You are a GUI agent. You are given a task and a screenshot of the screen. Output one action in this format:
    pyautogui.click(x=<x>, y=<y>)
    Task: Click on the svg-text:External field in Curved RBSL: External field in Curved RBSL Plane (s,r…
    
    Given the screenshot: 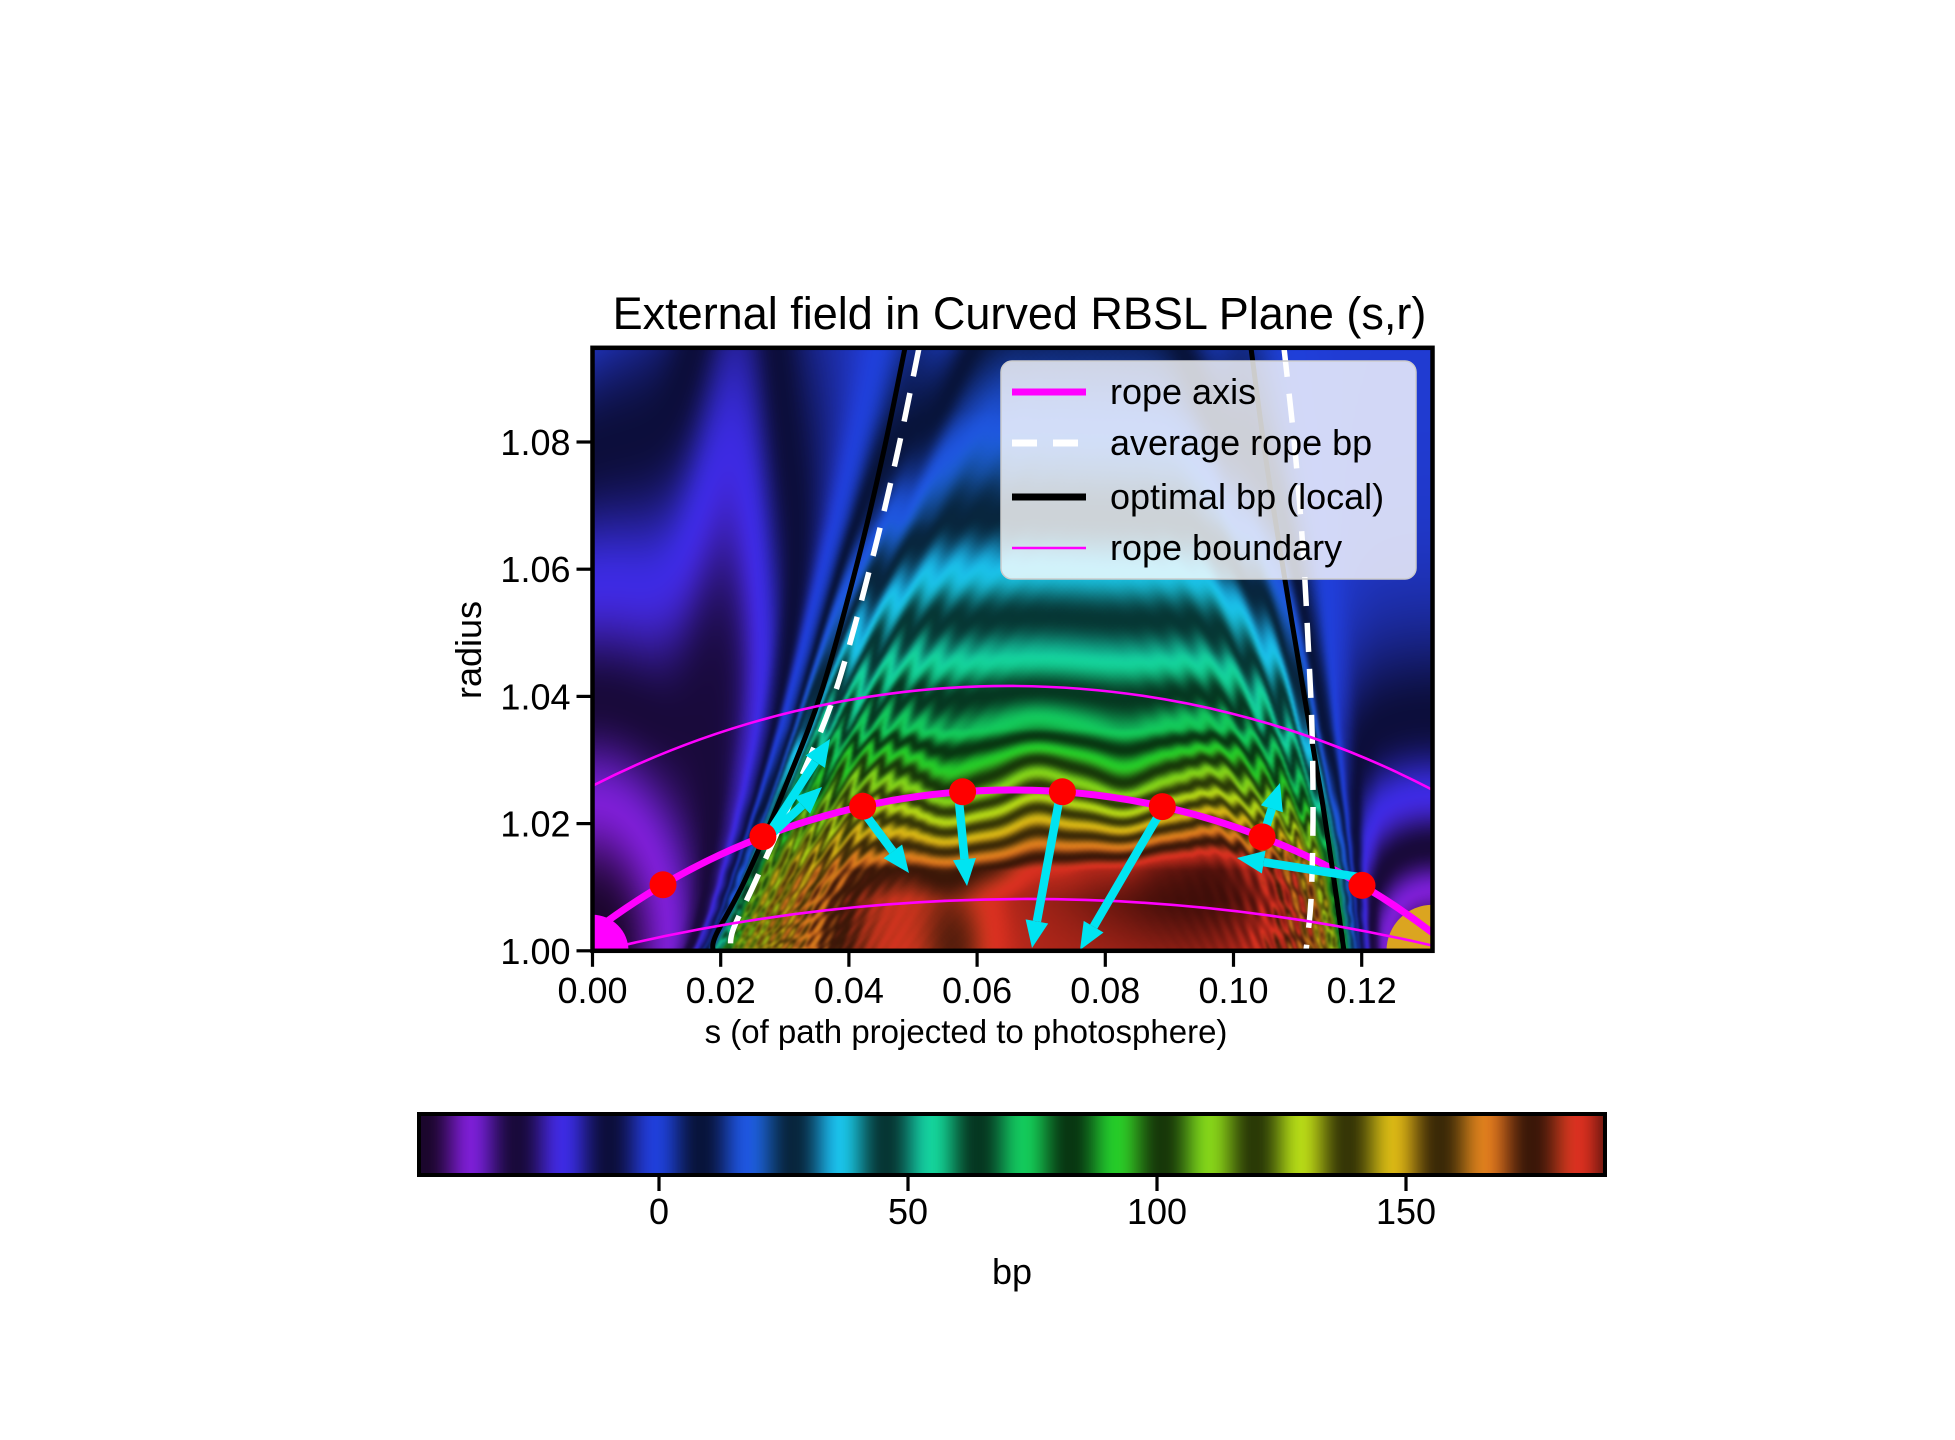 What is the action you would take?
    pyautogui.click(x=1020, y=313)
    